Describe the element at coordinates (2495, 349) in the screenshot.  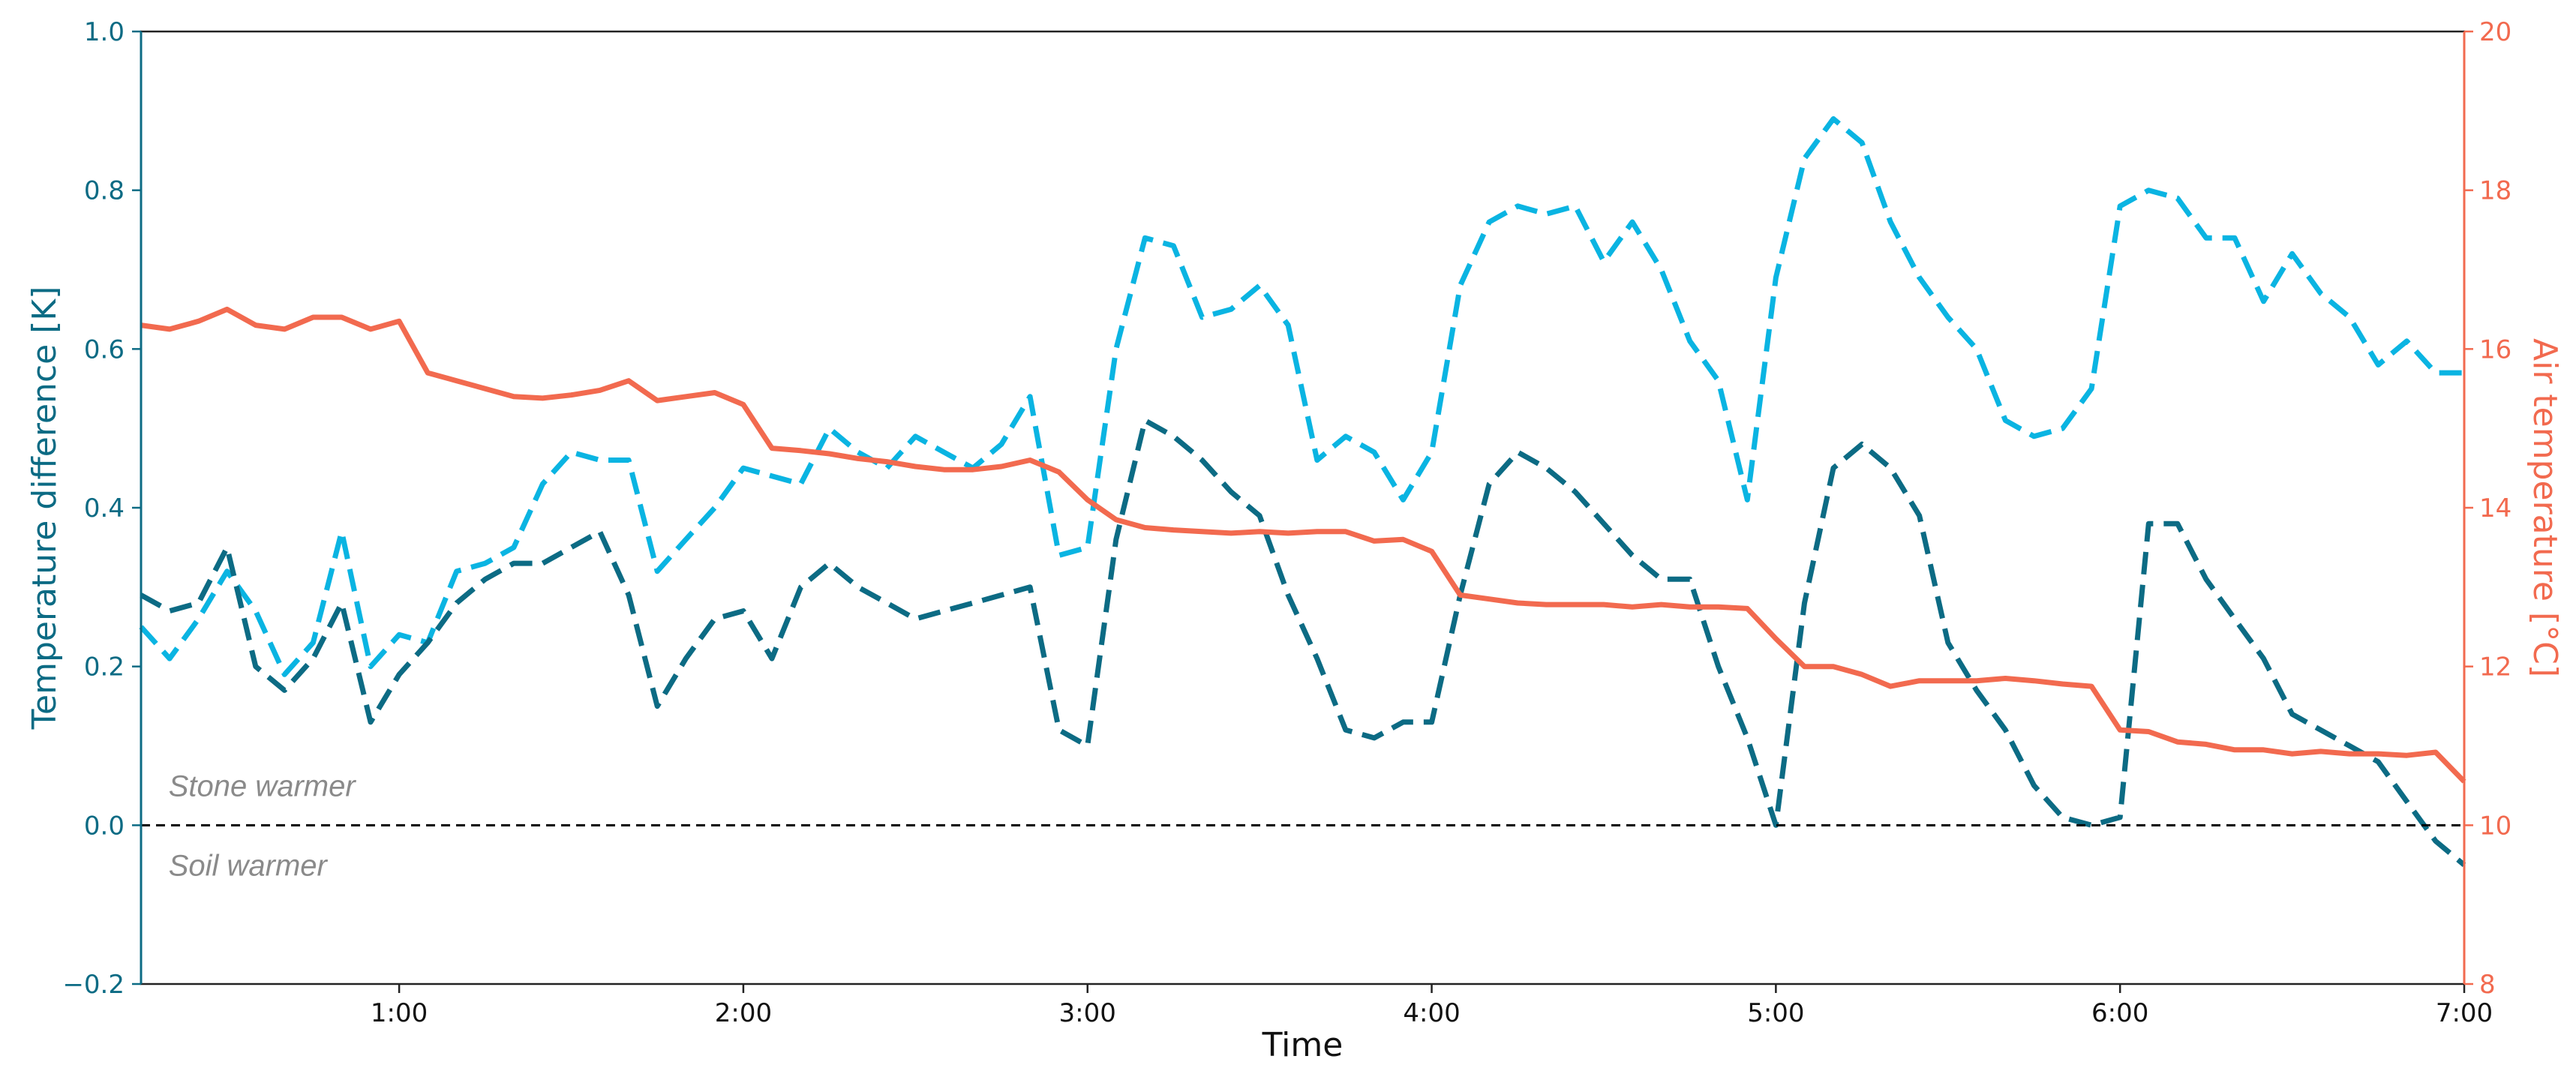
I see `y-right-tick-label: 16` at that location.